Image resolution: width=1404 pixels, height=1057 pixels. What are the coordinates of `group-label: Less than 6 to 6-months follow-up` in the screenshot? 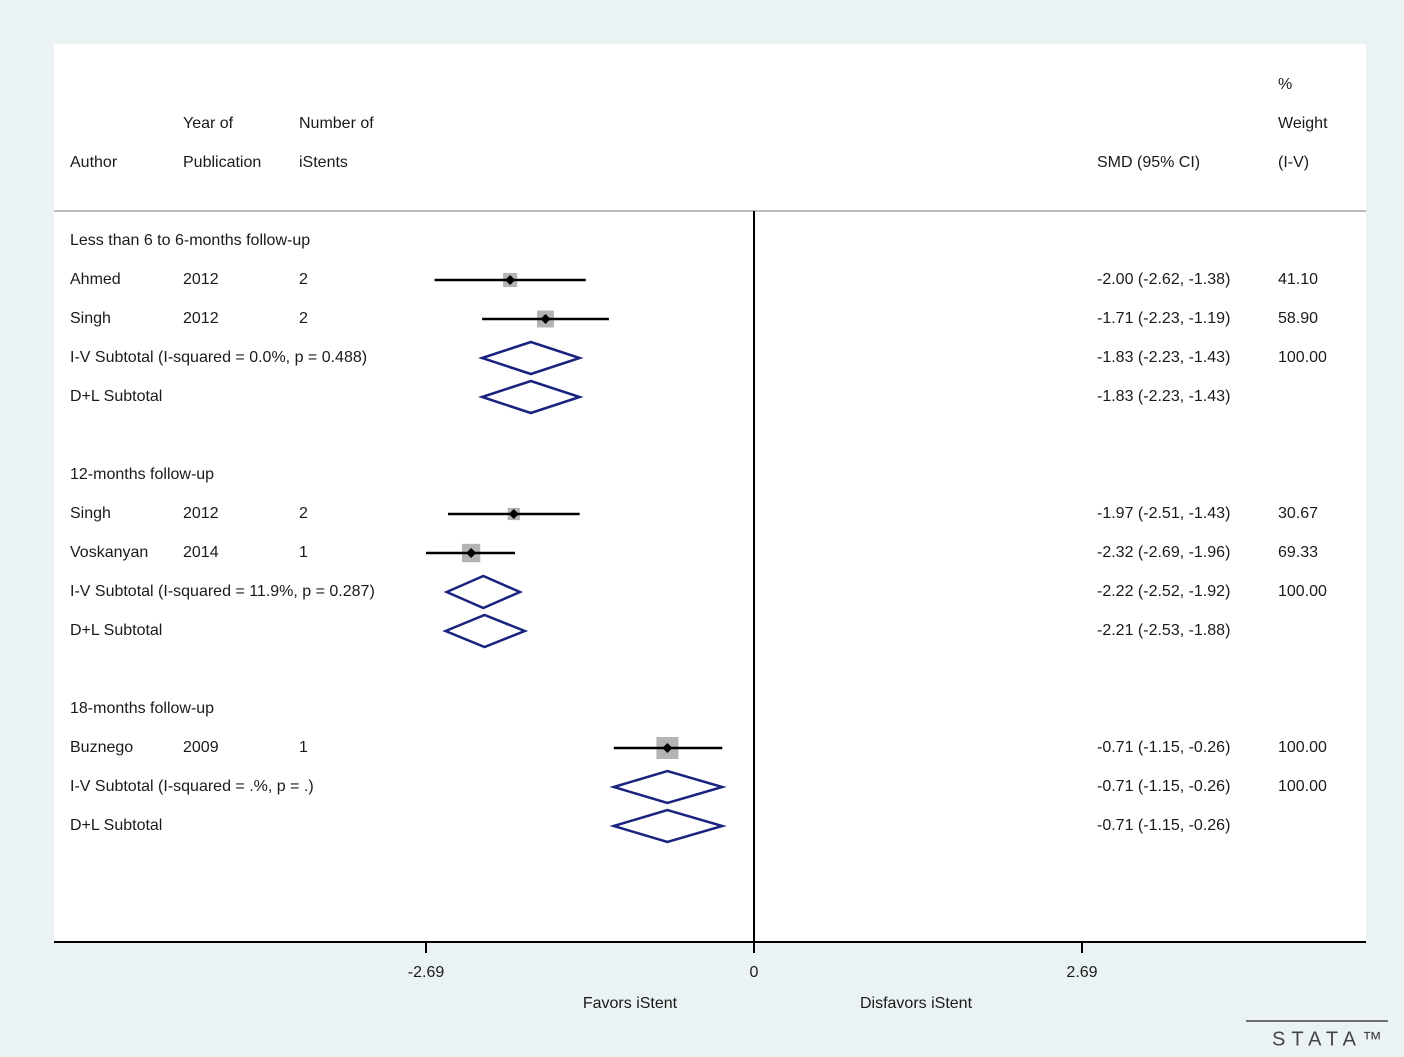 It's located at (190, 240).